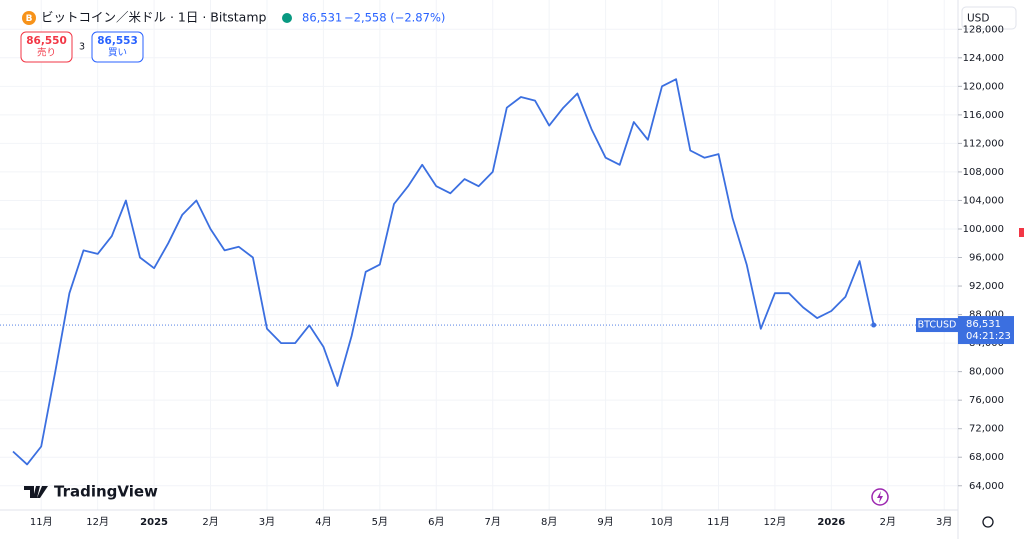  What do you see at coordinates (983, 172) in the screenshot?
I see `y-tick-label: 108,000` at bounding box center [983, 172].